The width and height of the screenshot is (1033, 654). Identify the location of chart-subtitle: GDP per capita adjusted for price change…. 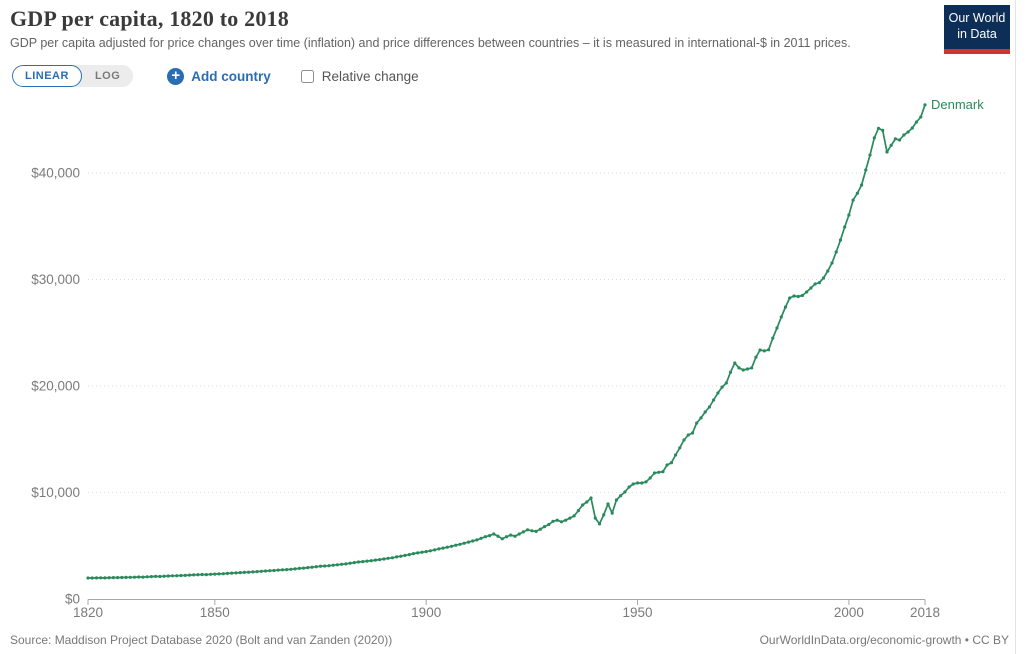
(430, 43).